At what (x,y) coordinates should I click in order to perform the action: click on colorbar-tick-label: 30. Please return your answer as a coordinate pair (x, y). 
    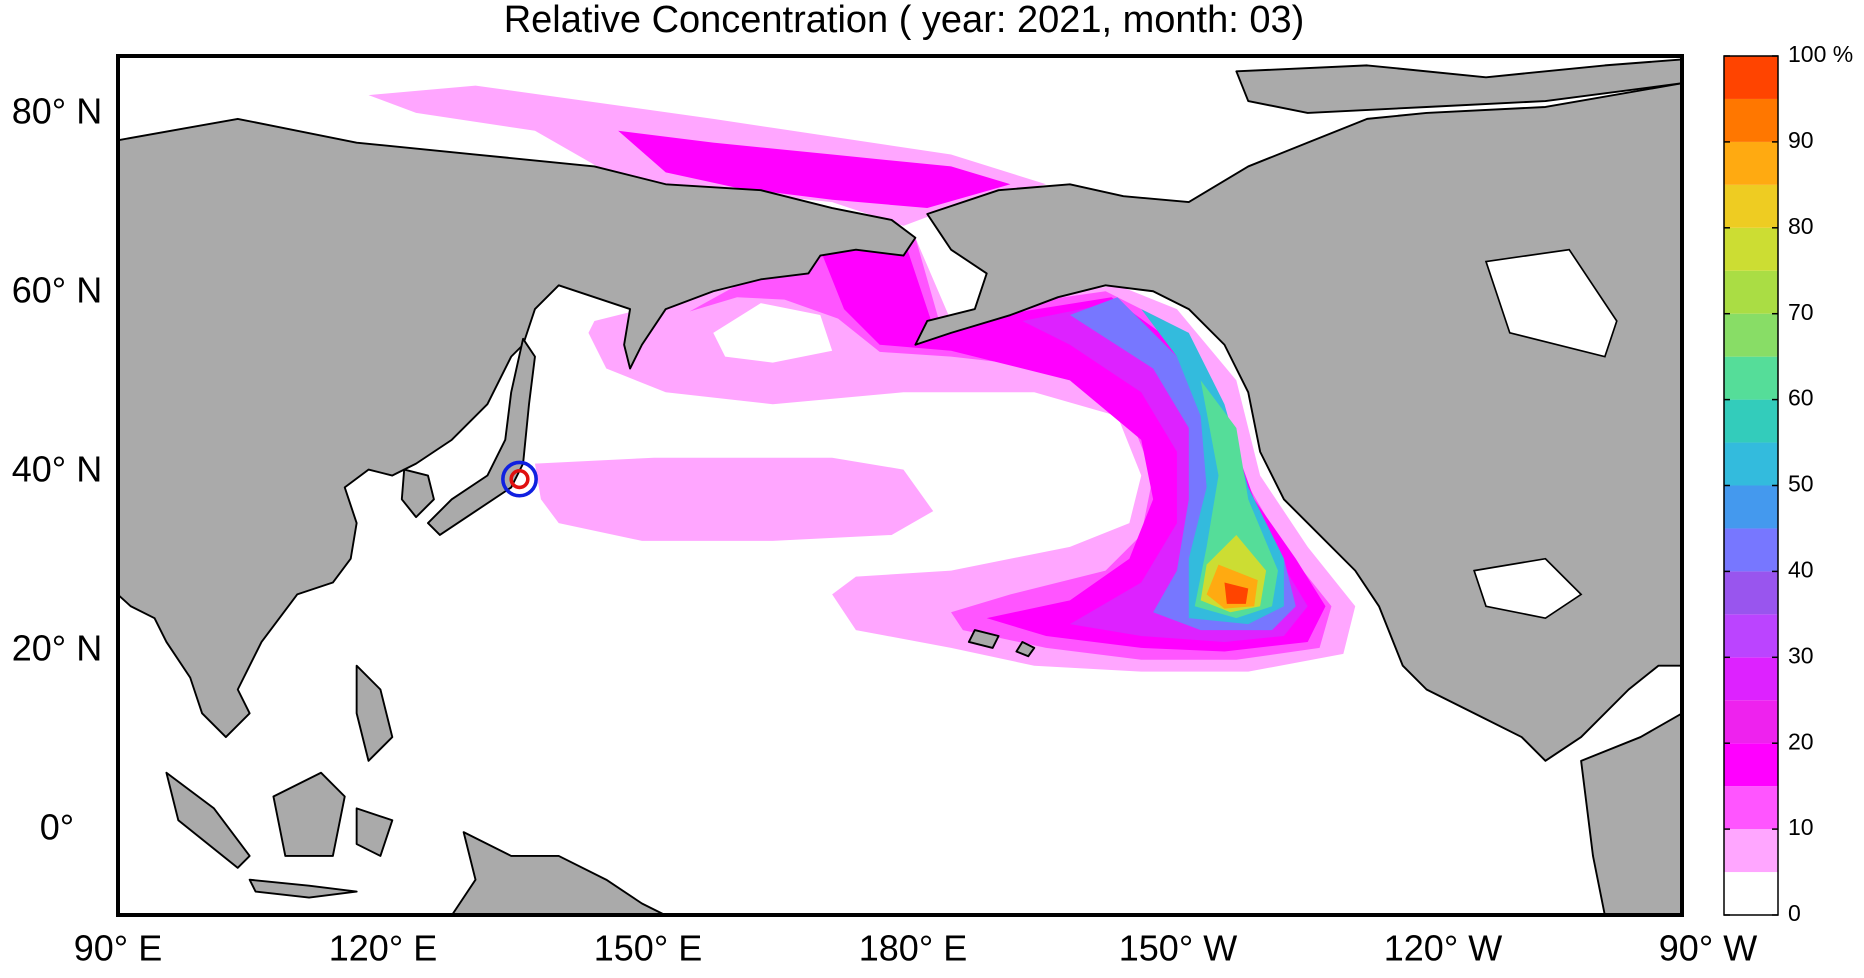
    Looking at the image, I should click on (1801, 655).